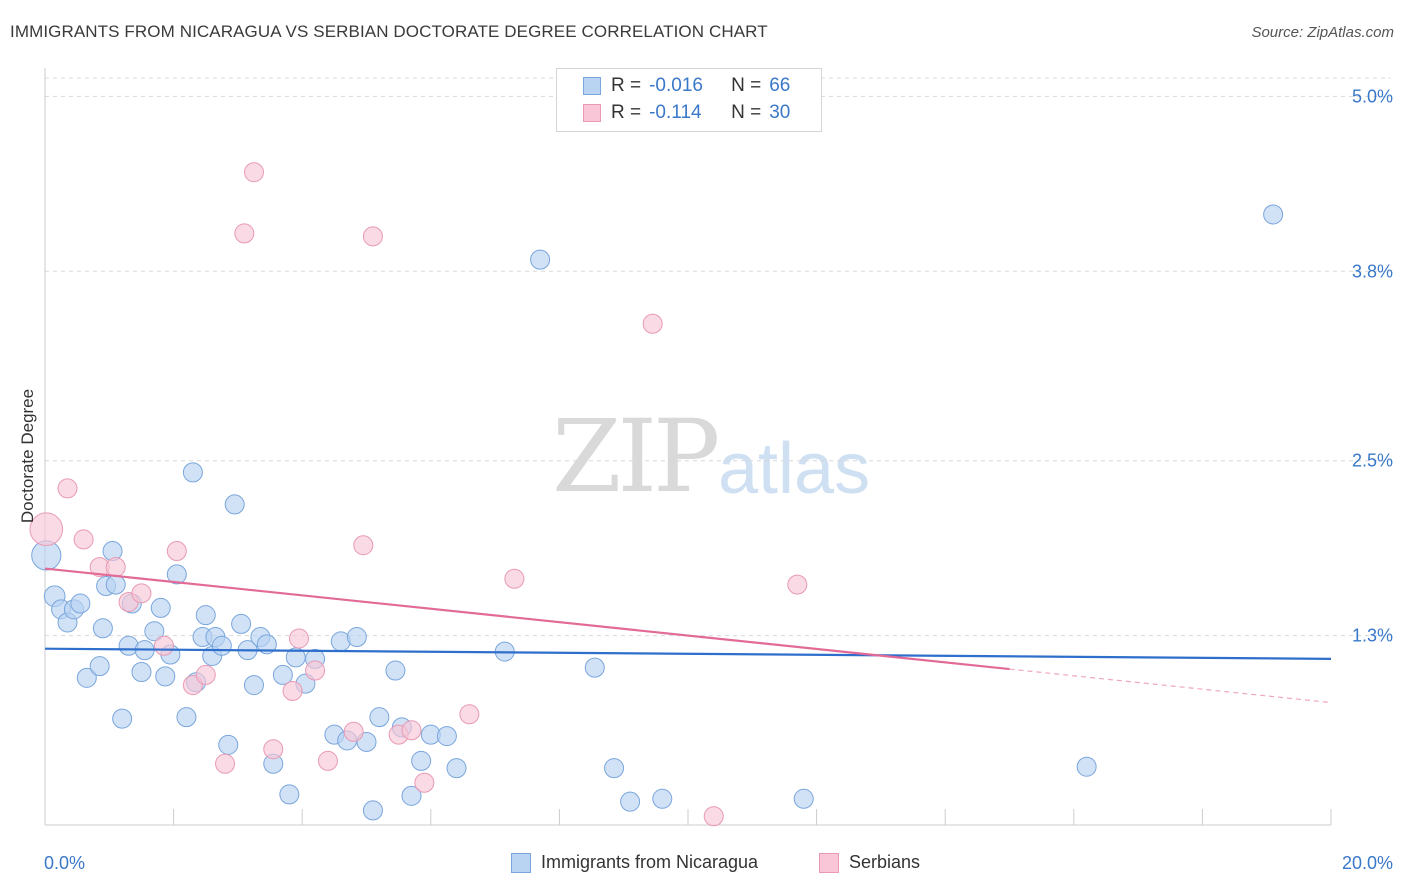  What do you see at coordinates (676, 85) in the screenshot?
I see `r-value: -0.016` at bounding box center [676, 85].